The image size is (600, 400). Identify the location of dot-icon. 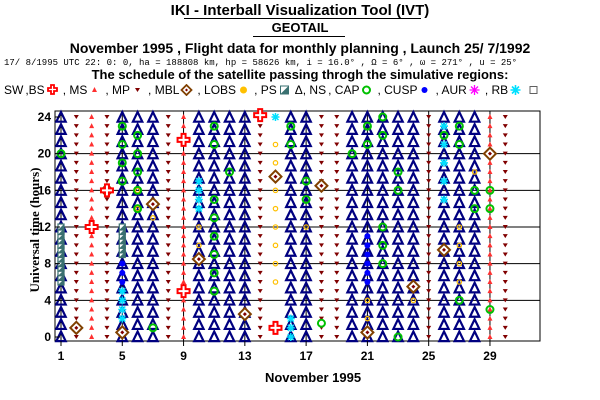
(243, 90).